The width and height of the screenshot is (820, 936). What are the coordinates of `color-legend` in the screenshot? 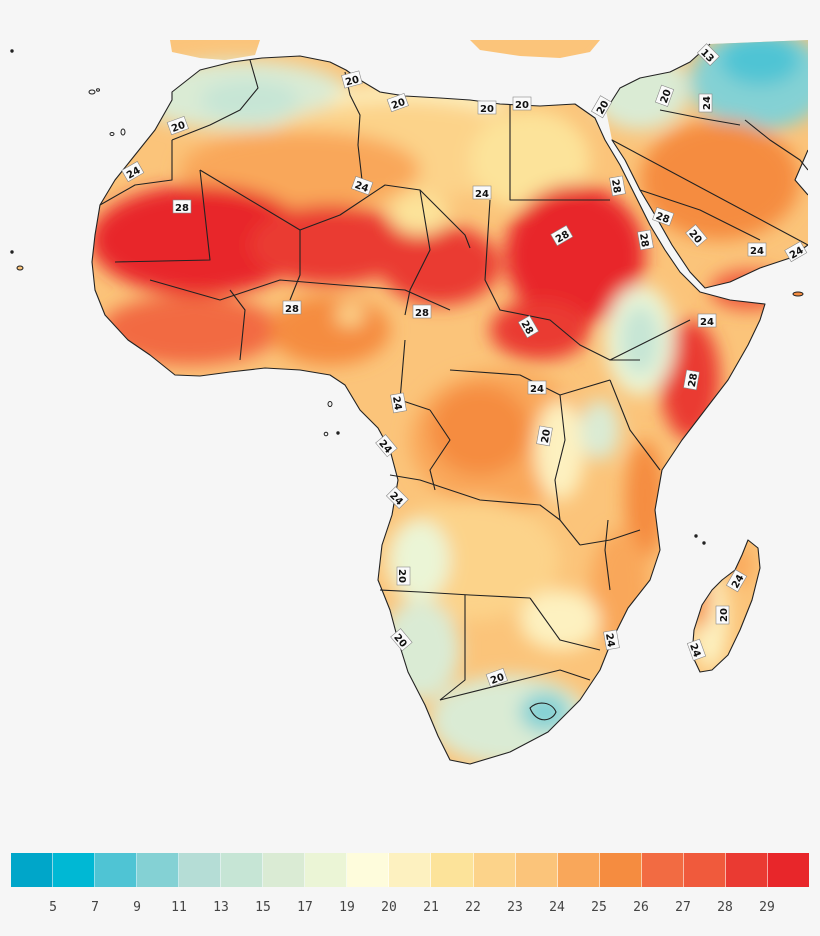 It's located at (410, 870).